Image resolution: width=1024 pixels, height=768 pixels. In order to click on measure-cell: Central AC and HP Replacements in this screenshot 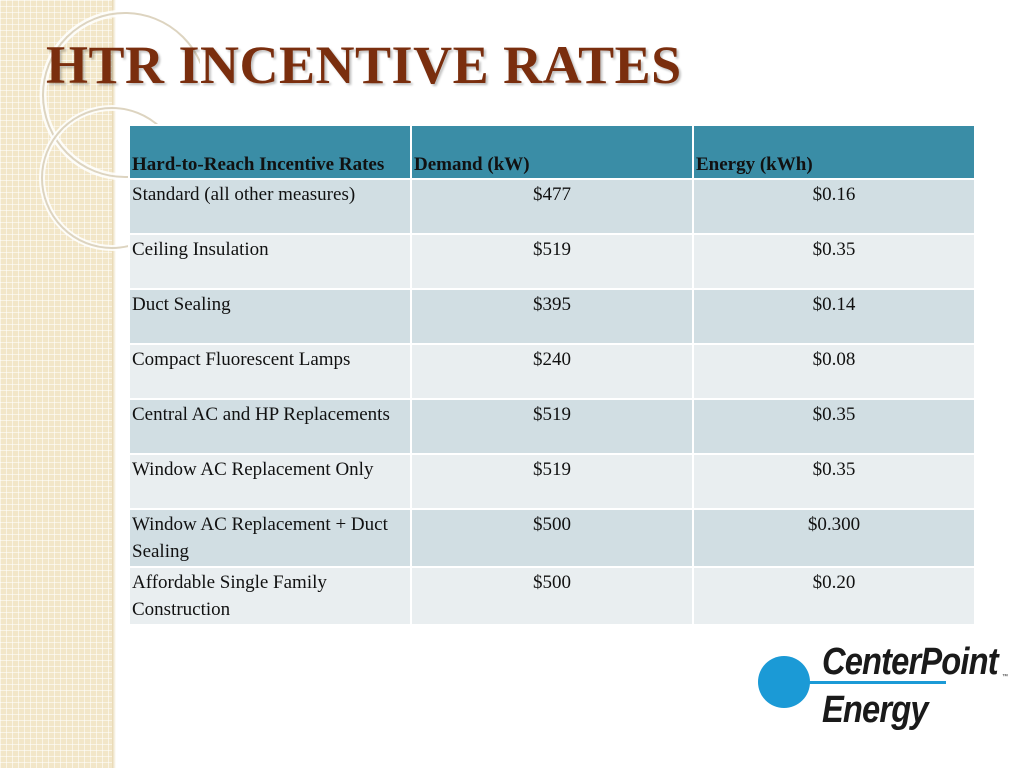, I will do `click(270, 426)`.